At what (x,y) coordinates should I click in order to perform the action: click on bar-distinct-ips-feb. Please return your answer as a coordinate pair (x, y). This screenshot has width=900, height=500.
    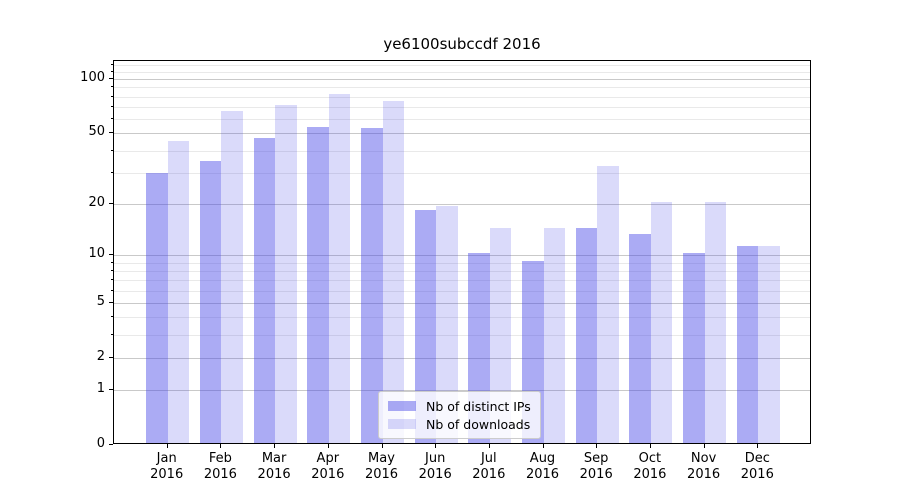
    Looking at the image, I should click on (210, 302).